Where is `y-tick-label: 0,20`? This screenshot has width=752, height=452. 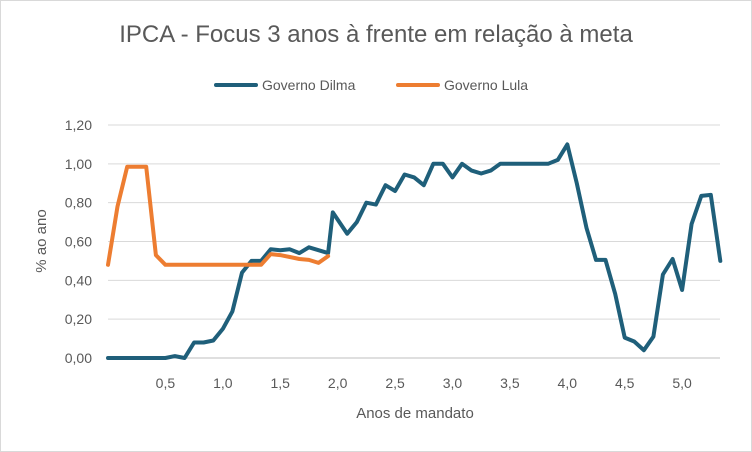
y-tick-label: 0,20 is located at coordinates (78, 319).